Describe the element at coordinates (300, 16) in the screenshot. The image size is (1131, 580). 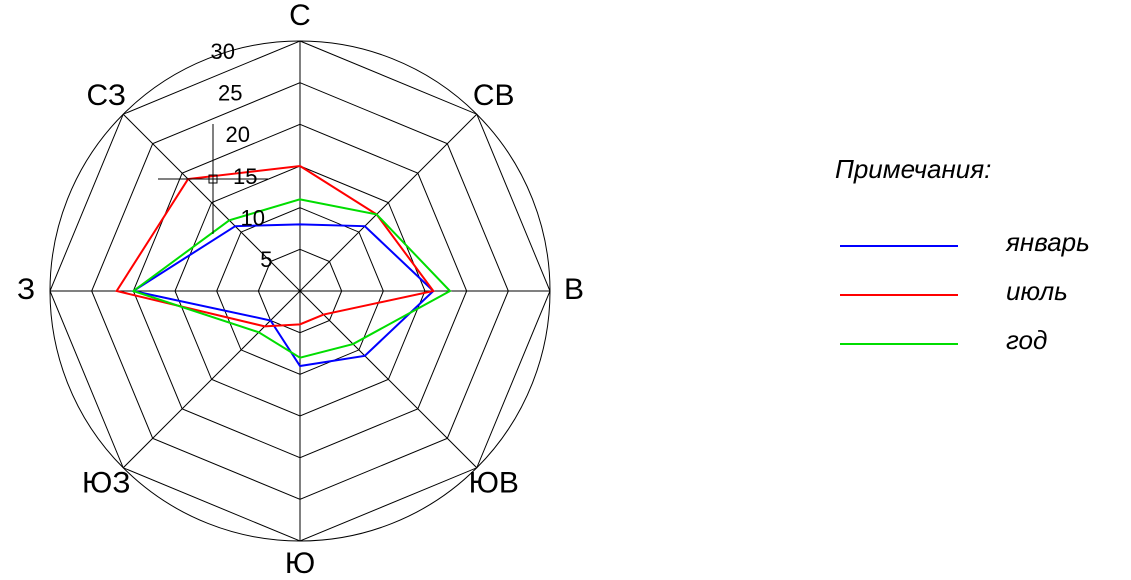
I see `direction-label: С` at that location.